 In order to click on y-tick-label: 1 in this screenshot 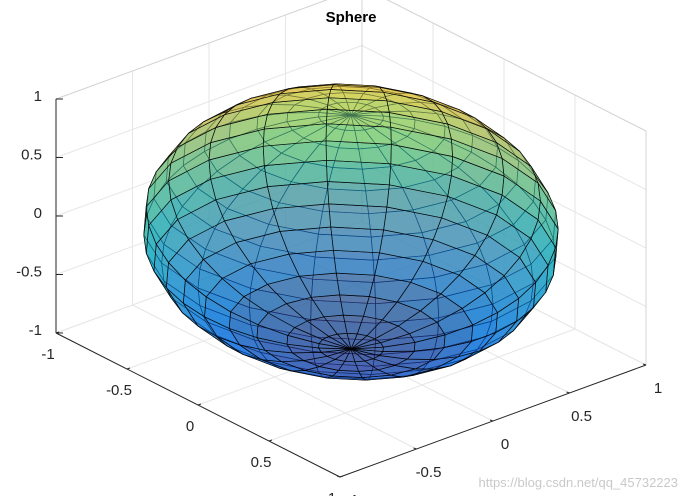, I will do `click(658, 388)`.